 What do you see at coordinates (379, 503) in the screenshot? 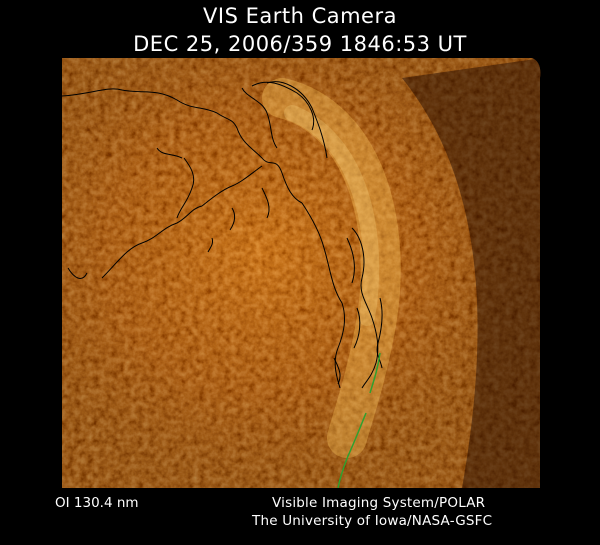
I see `instrument-credit: Visible Imaging System/POLAR` at bounding box center [379, 503].